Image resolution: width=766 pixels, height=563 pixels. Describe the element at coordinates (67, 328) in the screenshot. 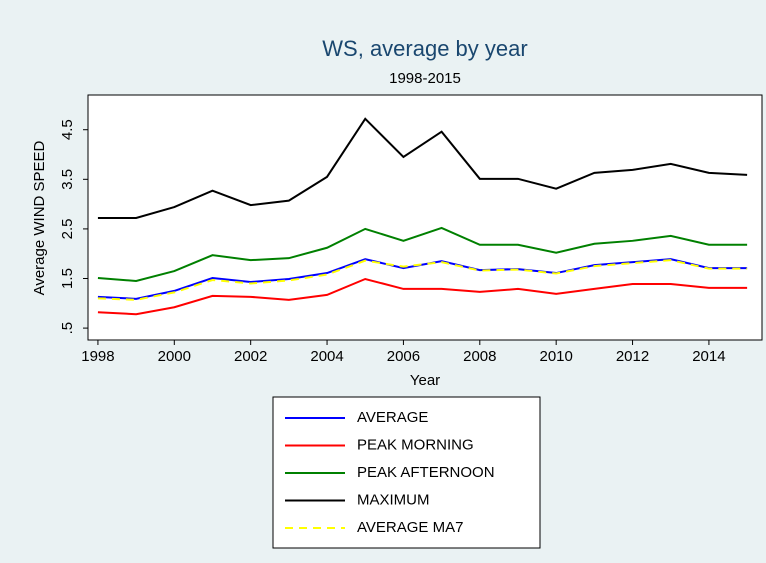

I see `y-tick-label: .5` at that location.